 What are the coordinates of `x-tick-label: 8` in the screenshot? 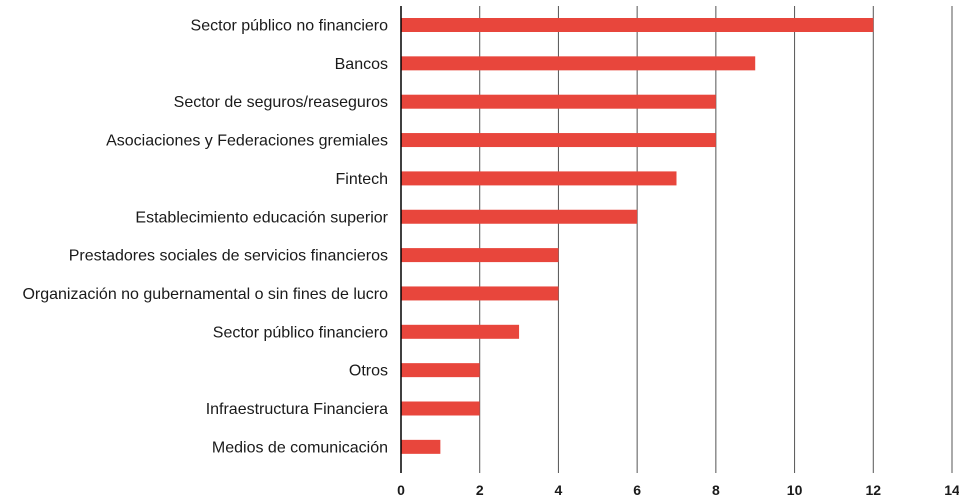 It's located at (716, 490).